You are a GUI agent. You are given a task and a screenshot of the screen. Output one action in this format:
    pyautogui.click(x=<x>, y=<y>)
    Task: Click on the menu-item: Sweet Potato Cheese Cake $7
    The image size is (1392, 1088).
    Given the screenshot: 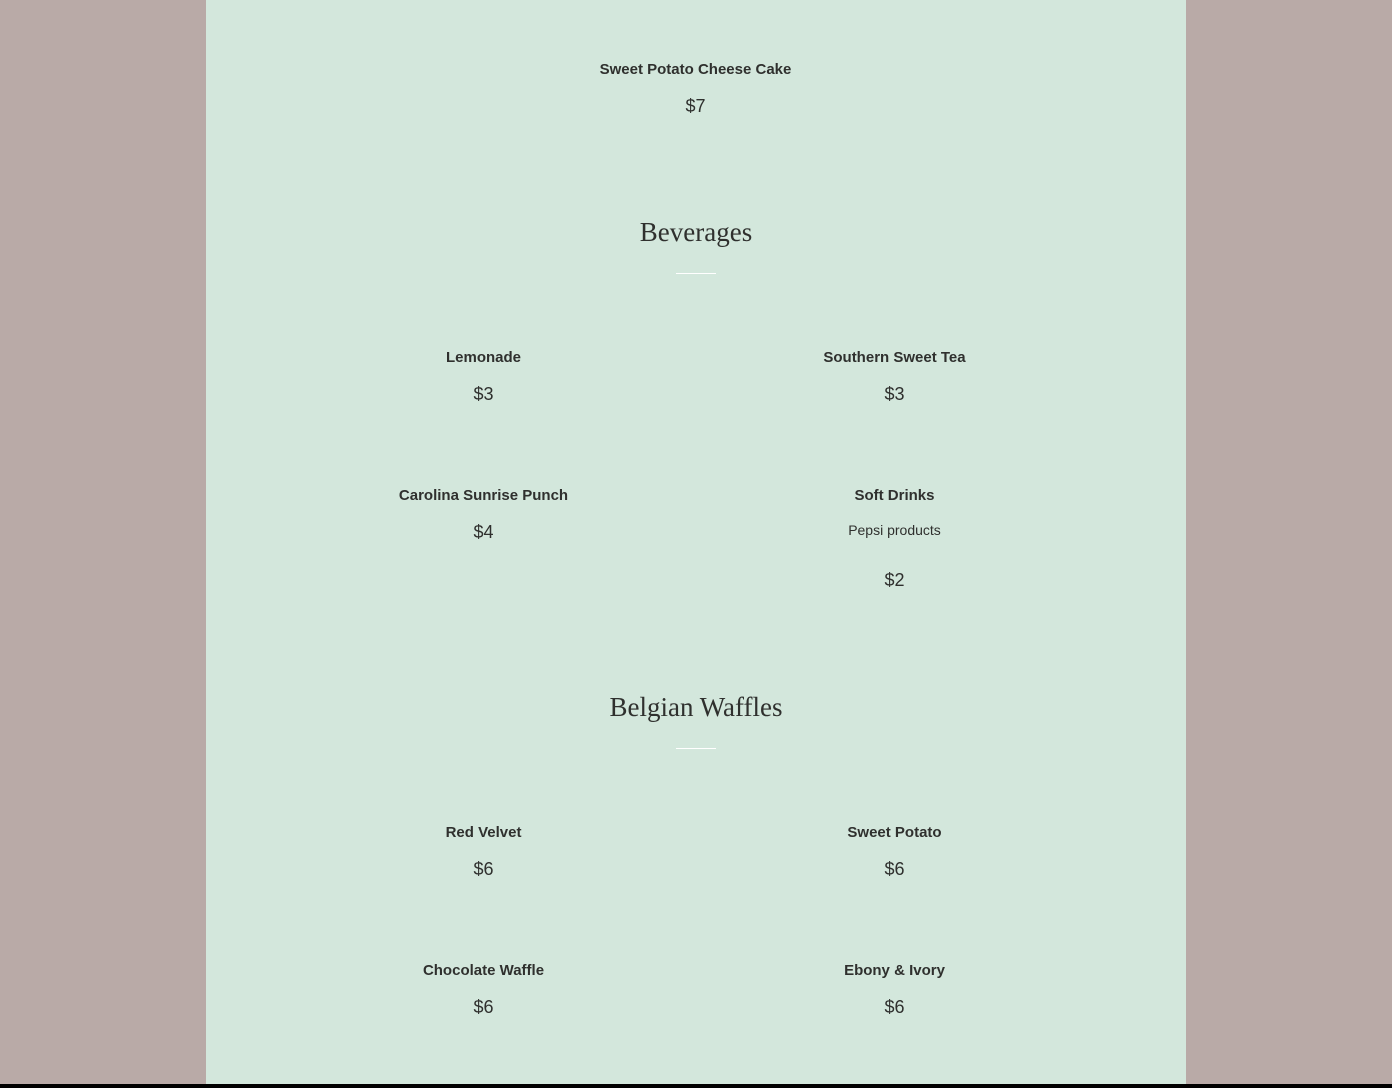 What is the action you would take?
    pyautogui.click(x=695, y=88)
    